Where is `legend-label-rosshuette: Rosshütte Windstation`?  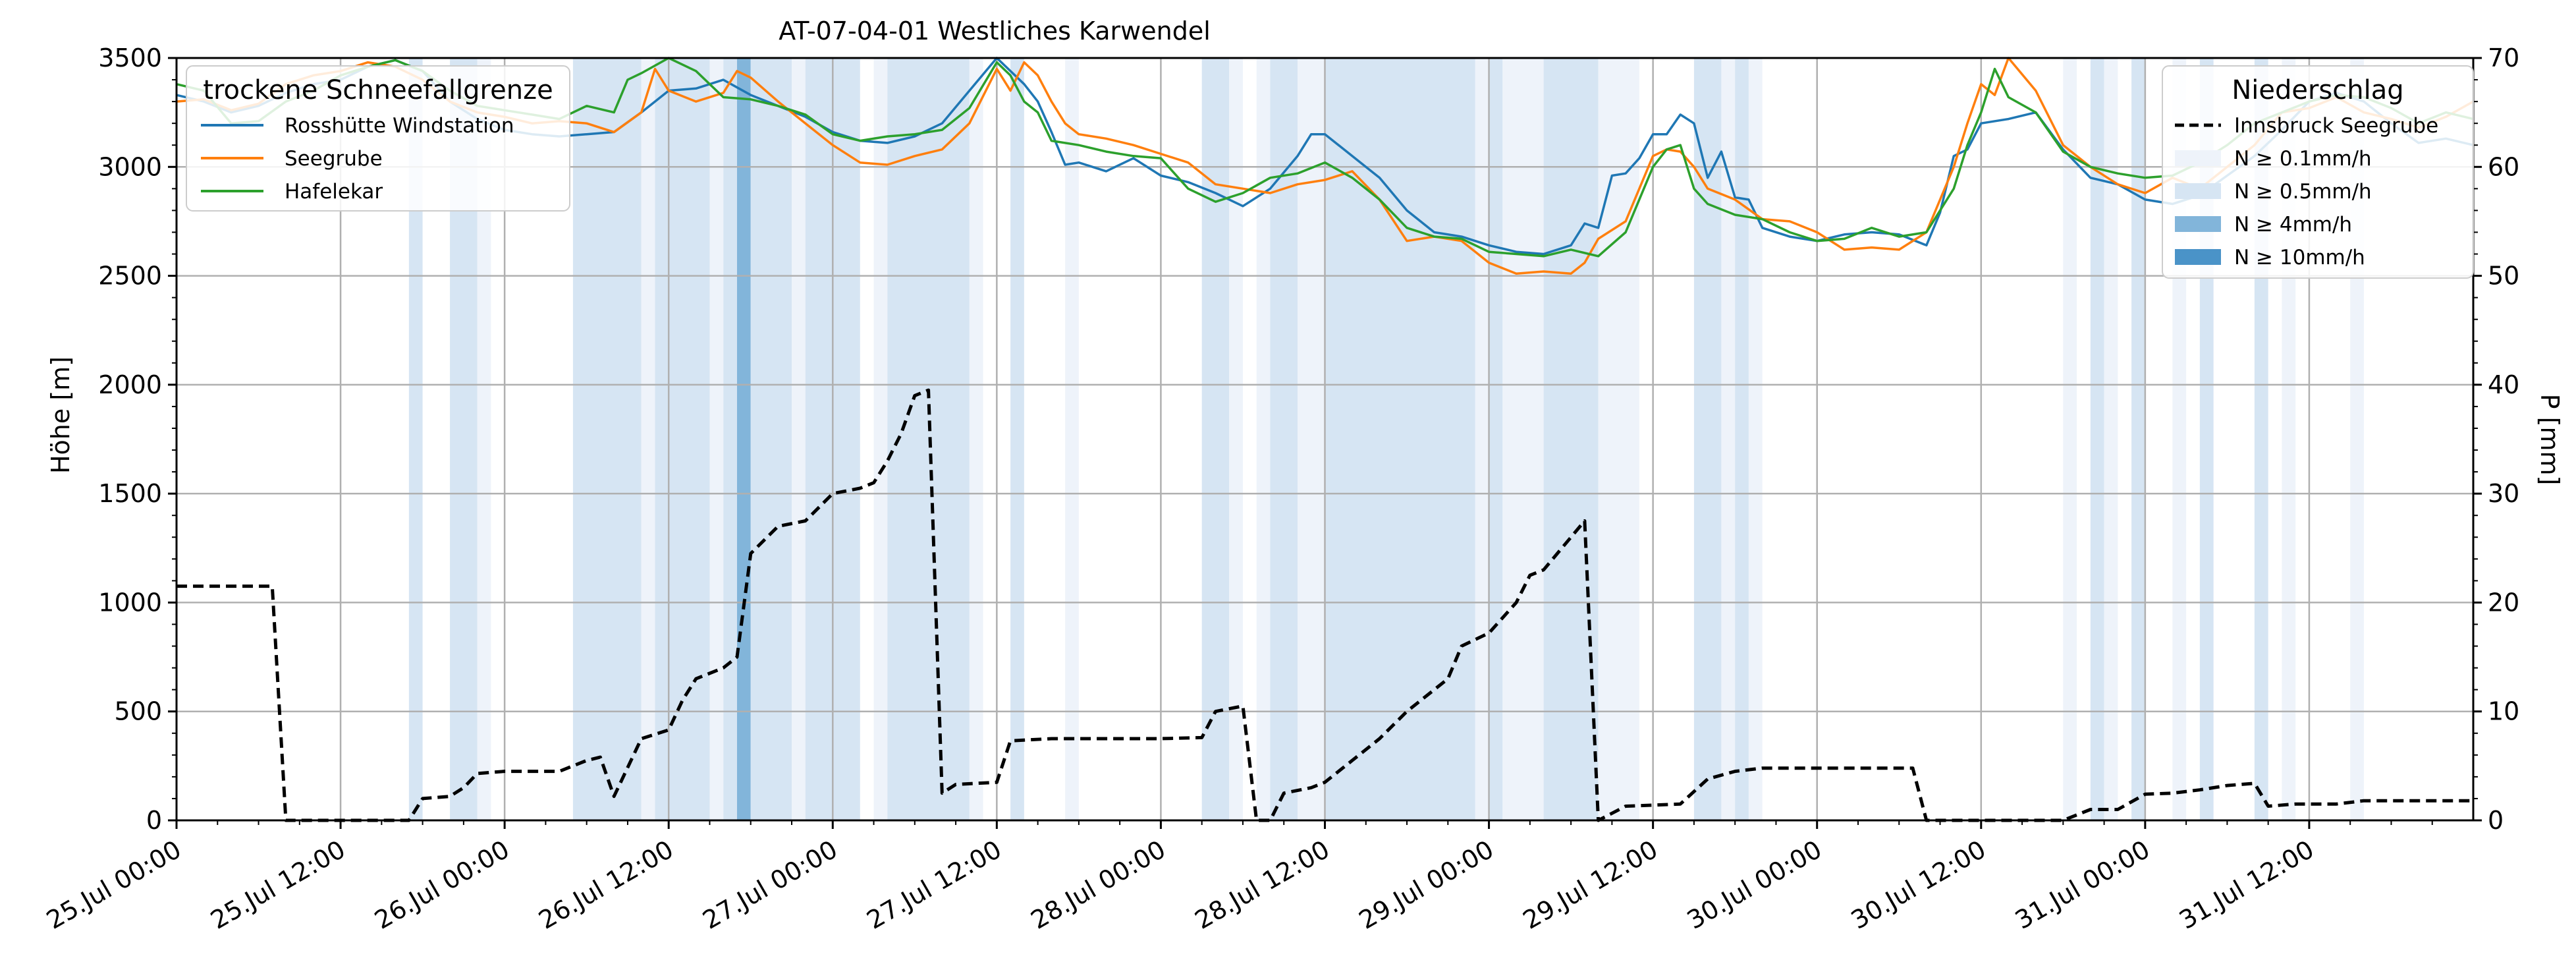
legend-label-rosshuette: Rosshütte Windstation is located at coordinates (399, 126).